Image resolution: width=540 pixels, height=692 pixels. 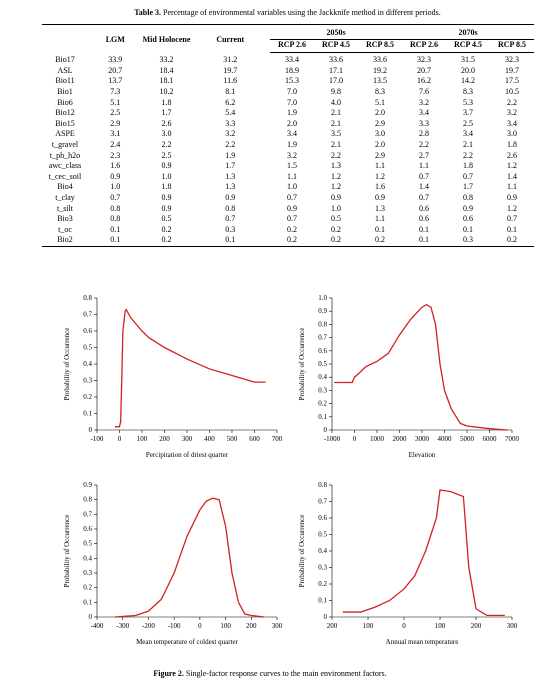 I want to click on table-row: ASL 20.7 18.4 19.7 18.9 17.1 19.2 20.7 20.0 19.7, so click(x=288, y=71).